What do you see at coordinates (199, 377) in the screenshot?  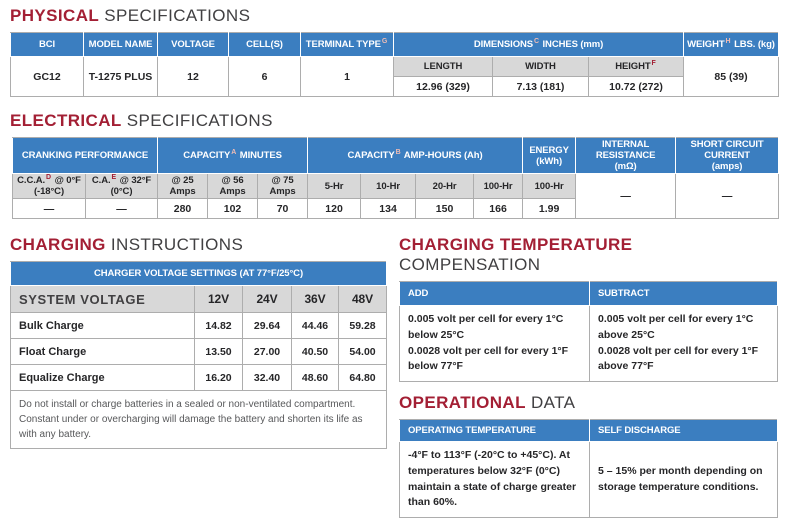 I see `table-row-equalize-charge: Equalize Charge 16.20 32.40 48.60 64.80` at bounding box center [199, 377].